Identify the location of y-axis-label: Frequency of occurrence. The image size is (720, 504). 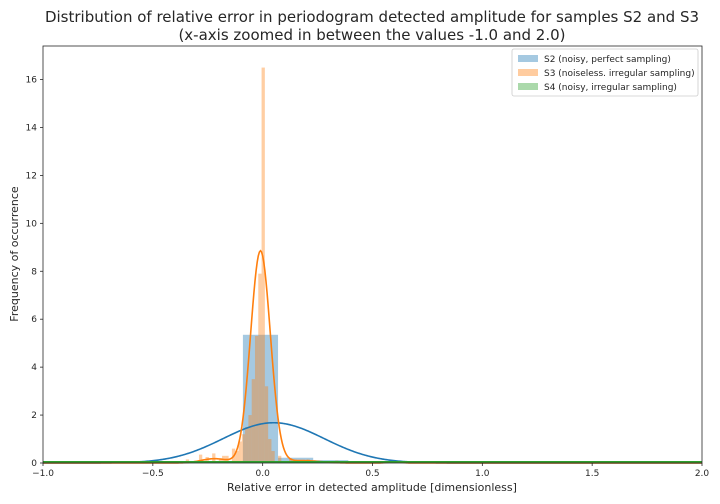
(14, 254).